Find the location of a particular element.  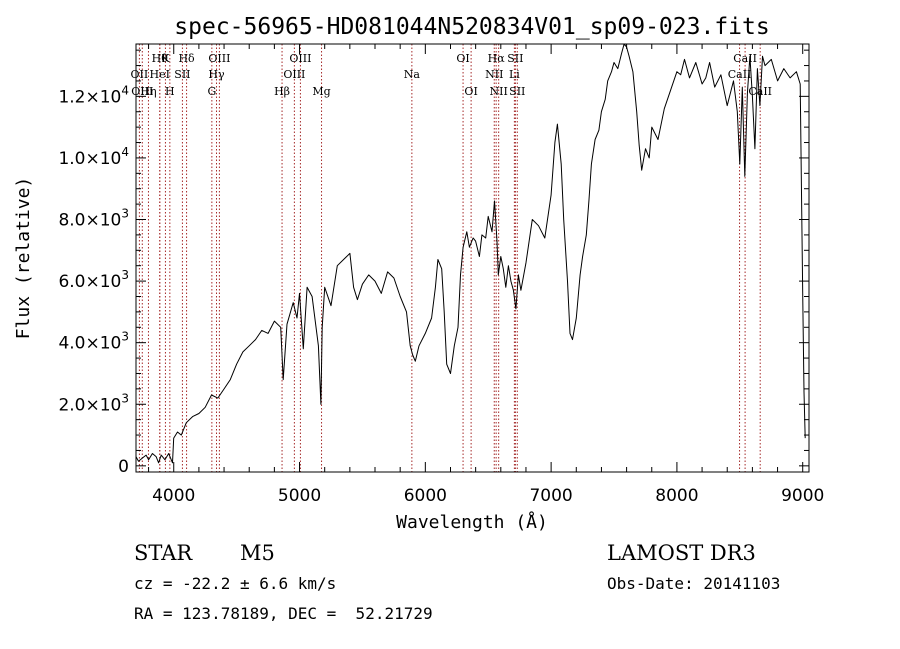

x-axis-label: Wavelength (Å) is located at coordinates (472, 522).